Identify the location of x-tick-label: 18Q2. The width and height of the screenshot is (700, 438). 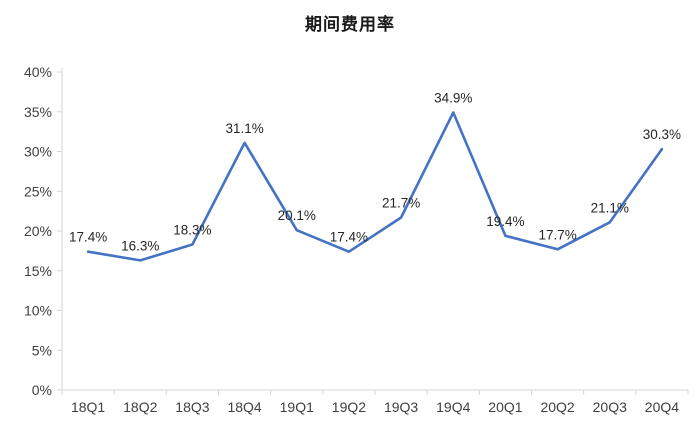
(140, 407).